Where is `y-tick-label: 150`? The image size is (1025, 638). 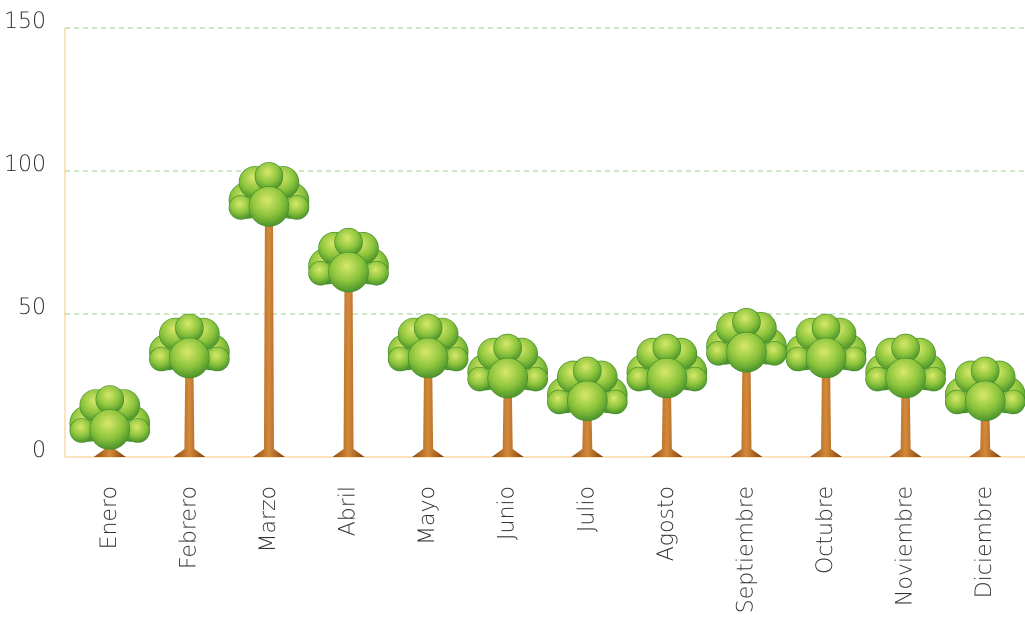
y-tick-label: 150 is located at coordinates (25, 21).